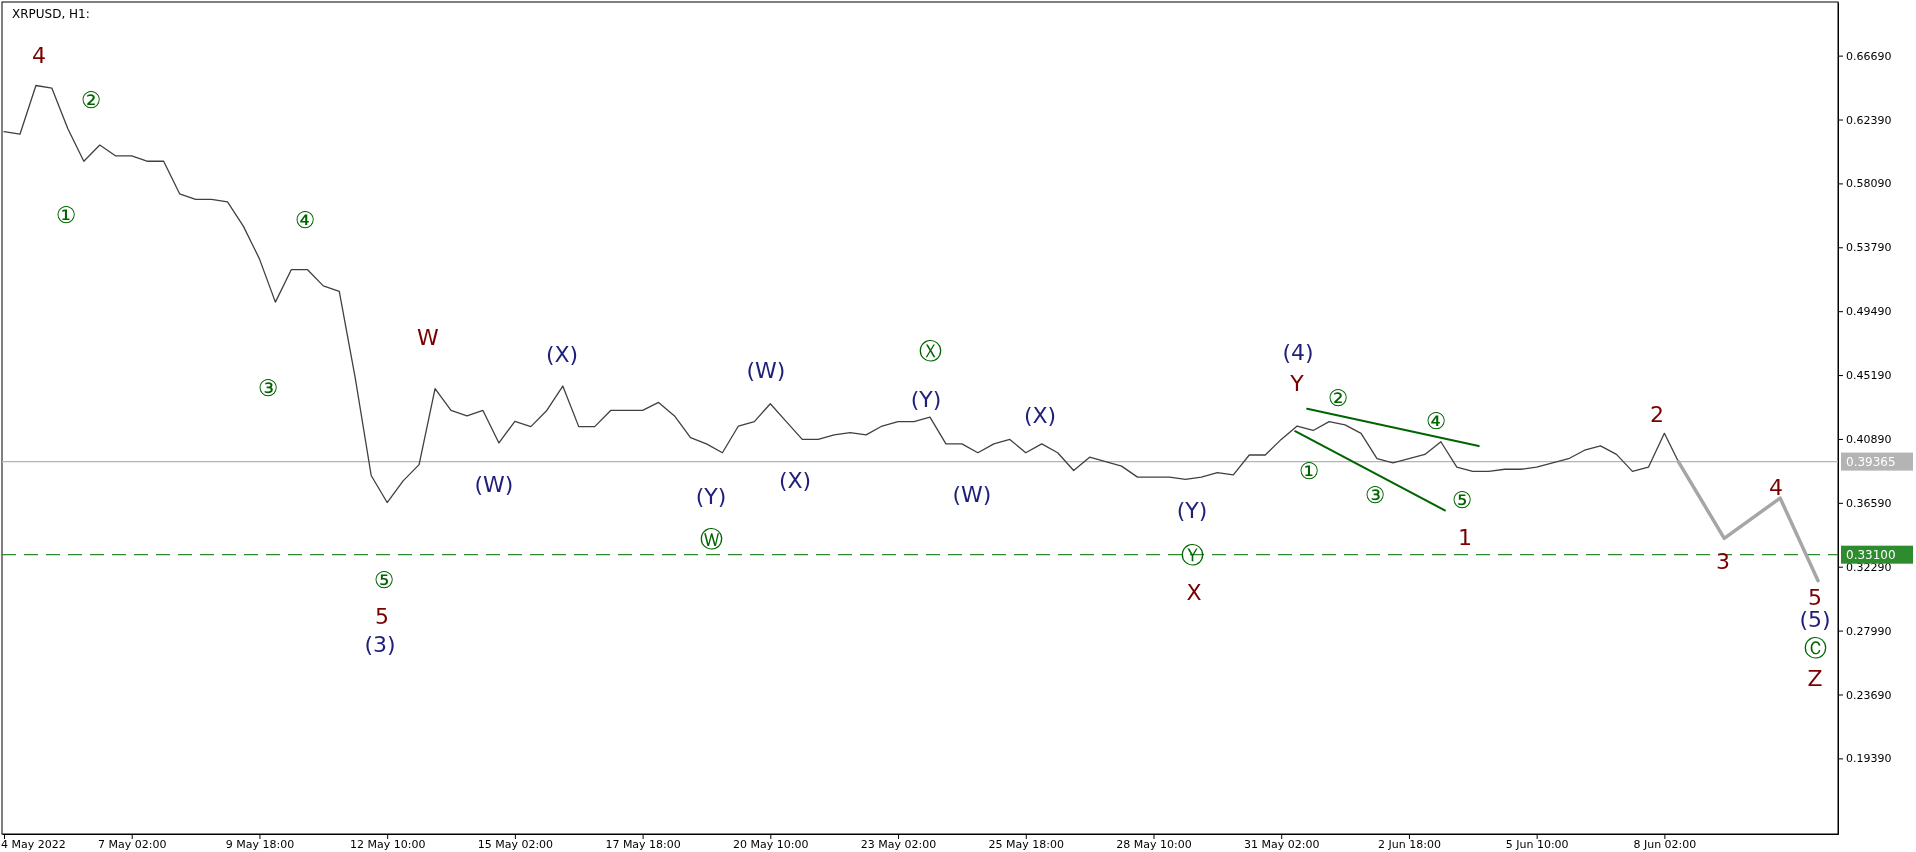 The height and width of the screenshot is (852, 1916). What do you see at coordinates (1409, 844) in the screenshot?
I see `x-tick-label: 2 Jun 18:00` at bounding box center [1409, 844].